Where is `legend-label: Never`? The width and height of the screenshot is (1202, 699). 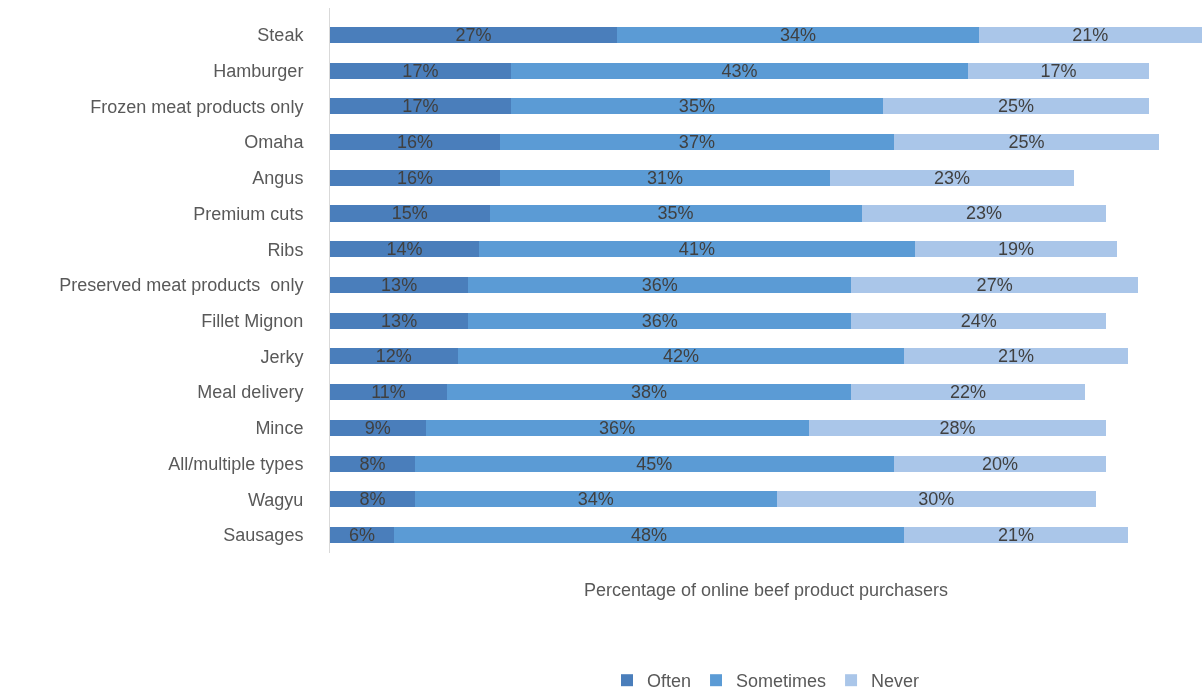
legend-label: Never is located at coordinates (895, 681).